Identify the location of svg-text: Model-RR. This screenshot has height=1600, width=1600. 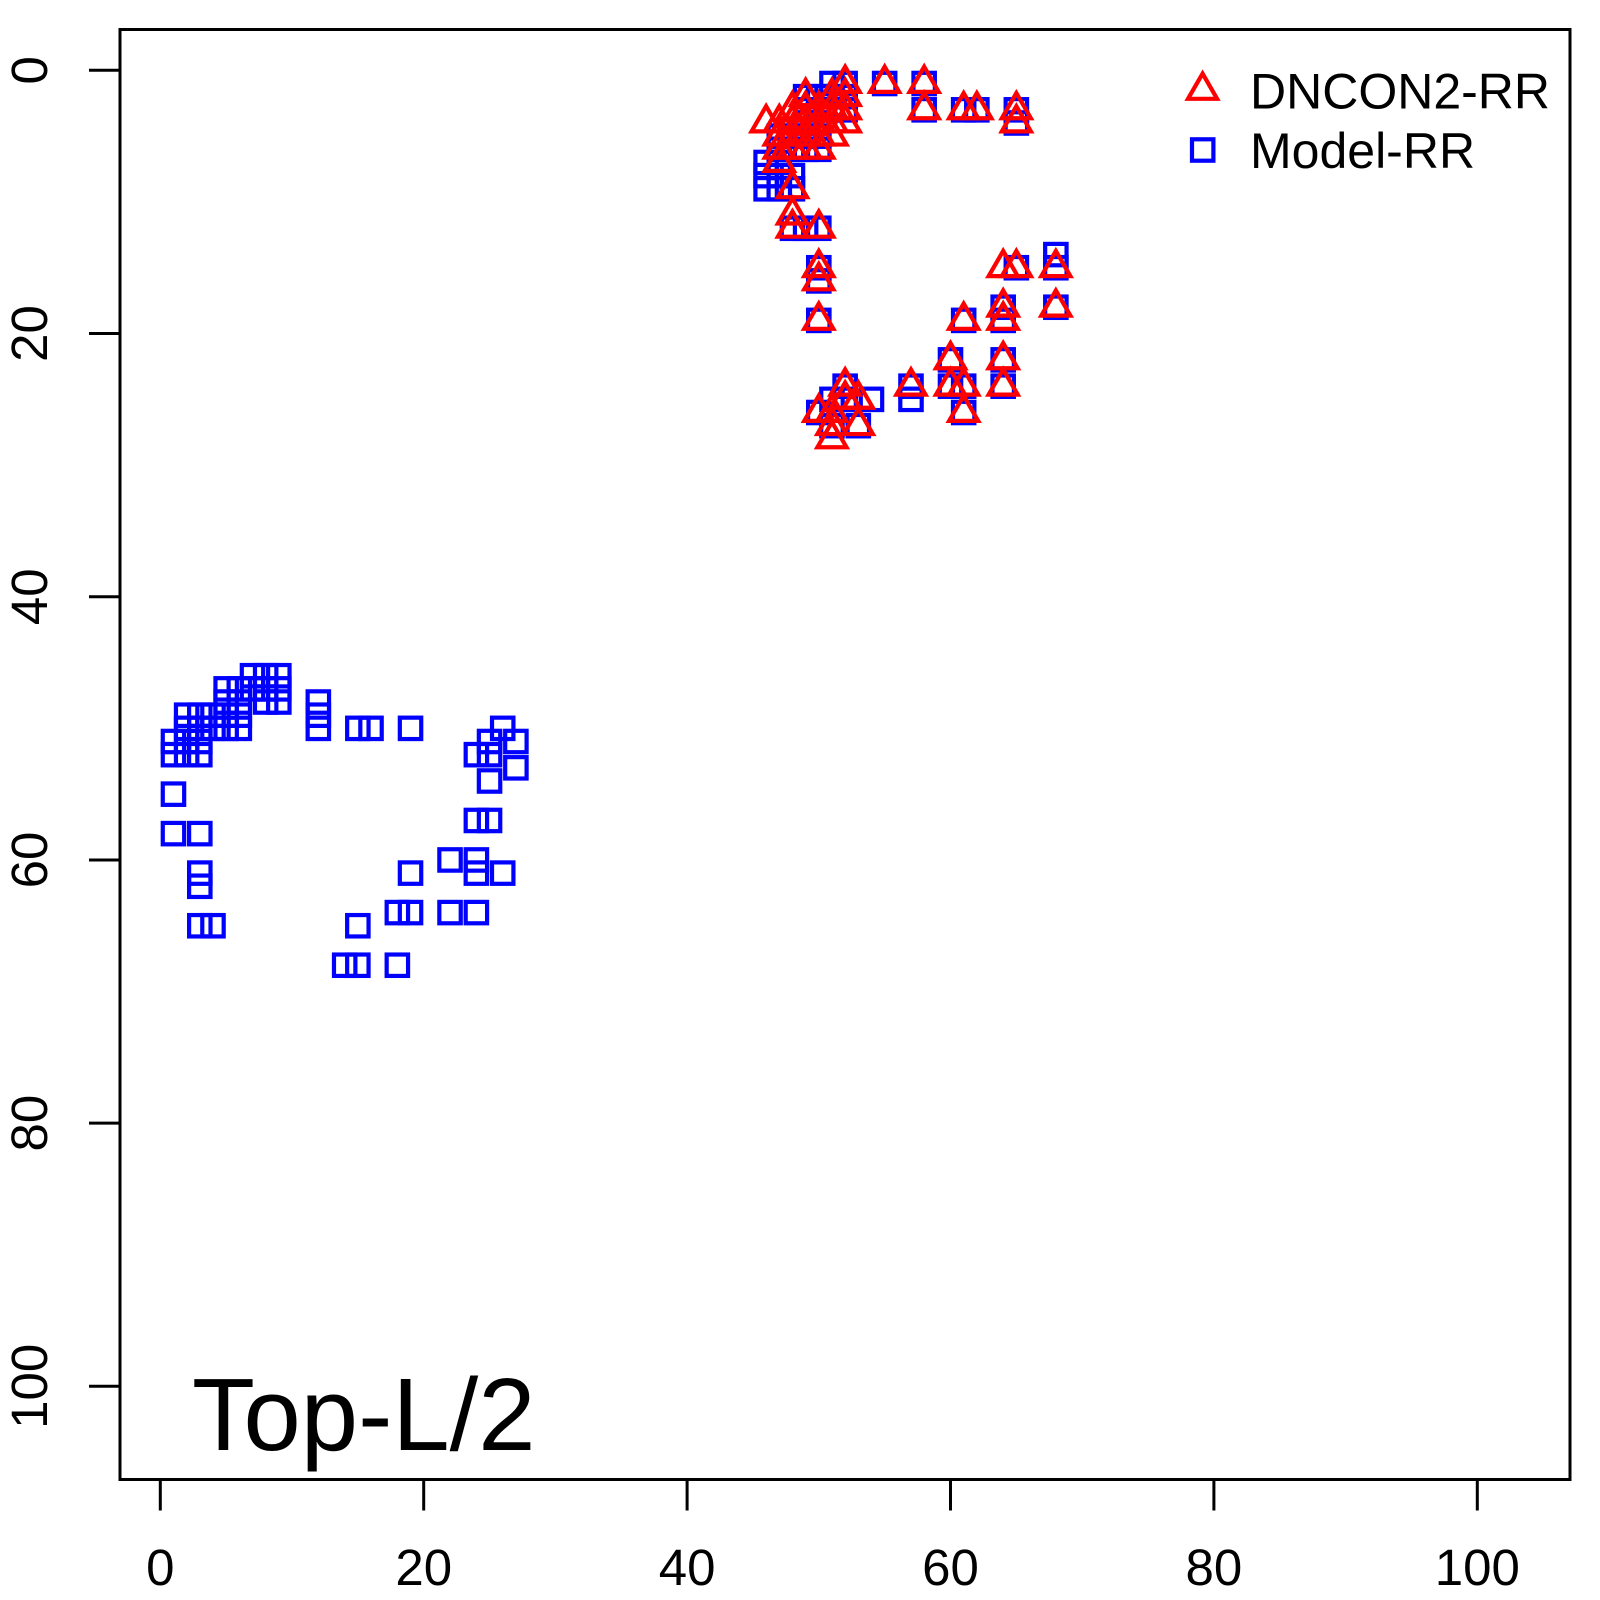
(1362, 151).